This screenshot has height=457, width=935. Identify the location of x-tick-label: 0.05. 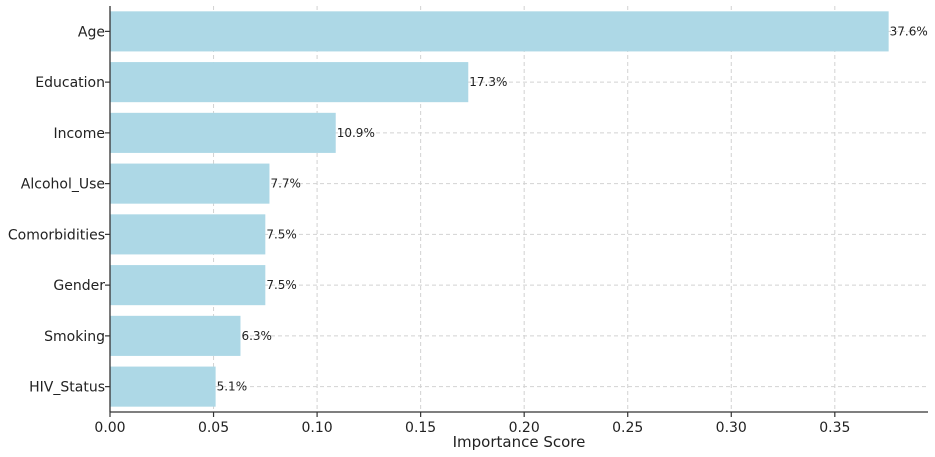
(213, 428).